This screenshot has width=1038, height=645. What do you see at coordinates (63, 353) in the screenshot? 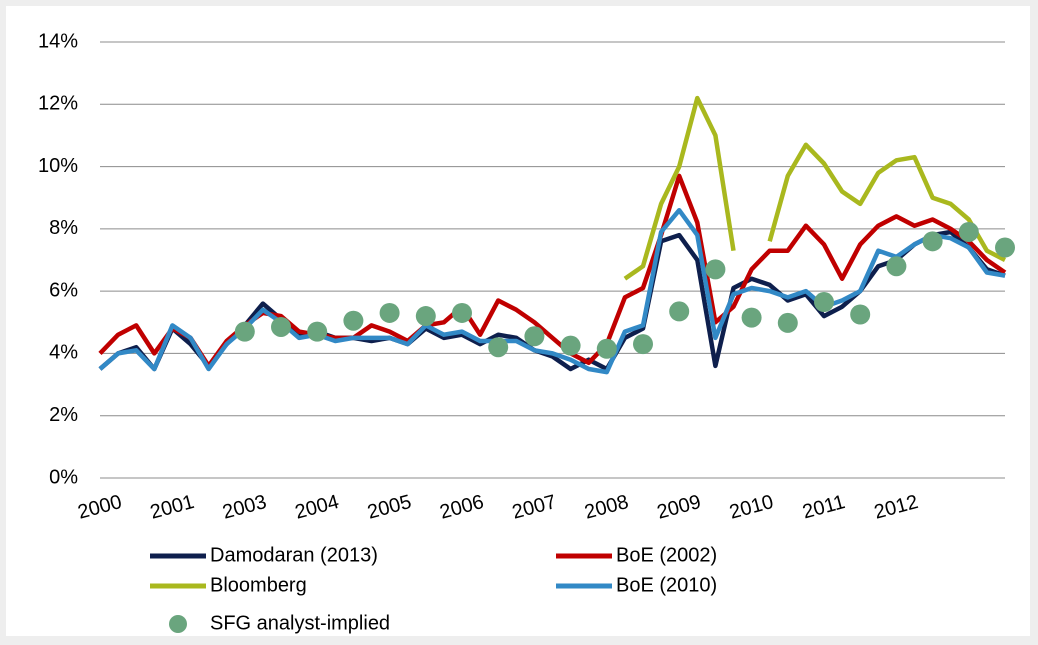
I see `y-tick-label: 4%` at bounding box center [63, 353].